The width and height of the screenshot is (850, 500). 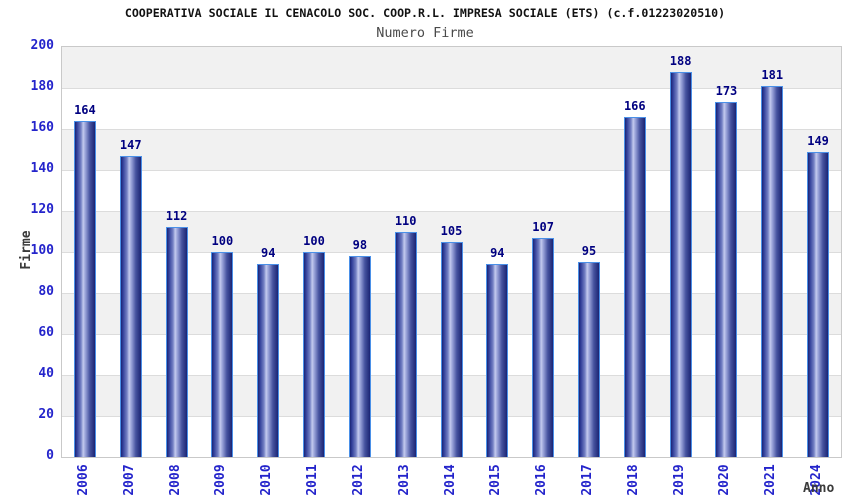 I want to click on bar-value-label: 112, so click(x=176, y=216).